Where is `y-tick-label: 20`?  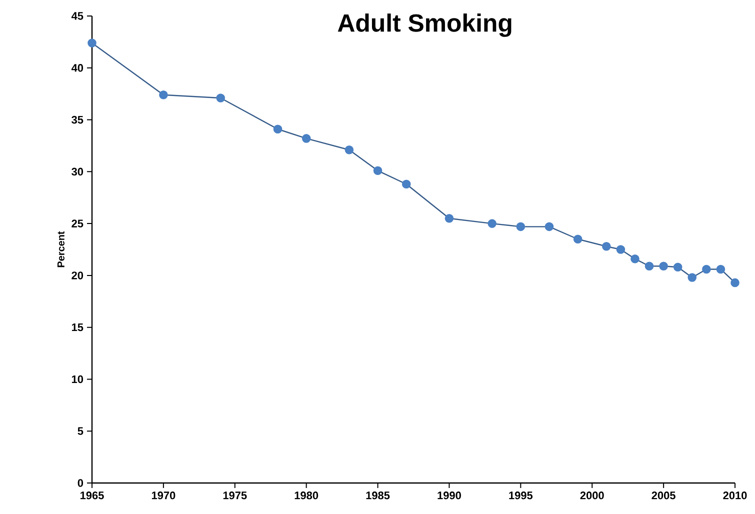
y-tick-label: 20 is located at coordinates (78, 276).